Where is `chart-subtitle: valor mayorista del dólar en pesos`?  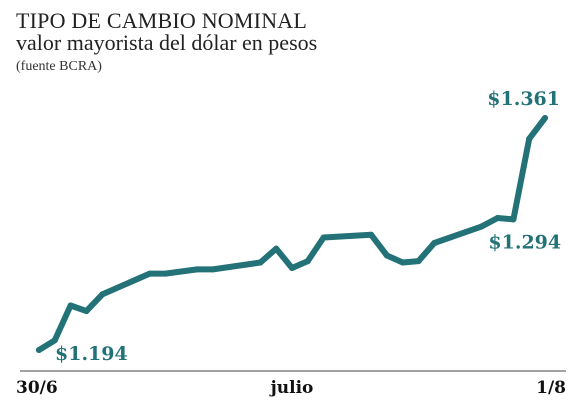 chart-subtitle: valor mayorista del dólar en pesos is located at coordinates (167, 42).